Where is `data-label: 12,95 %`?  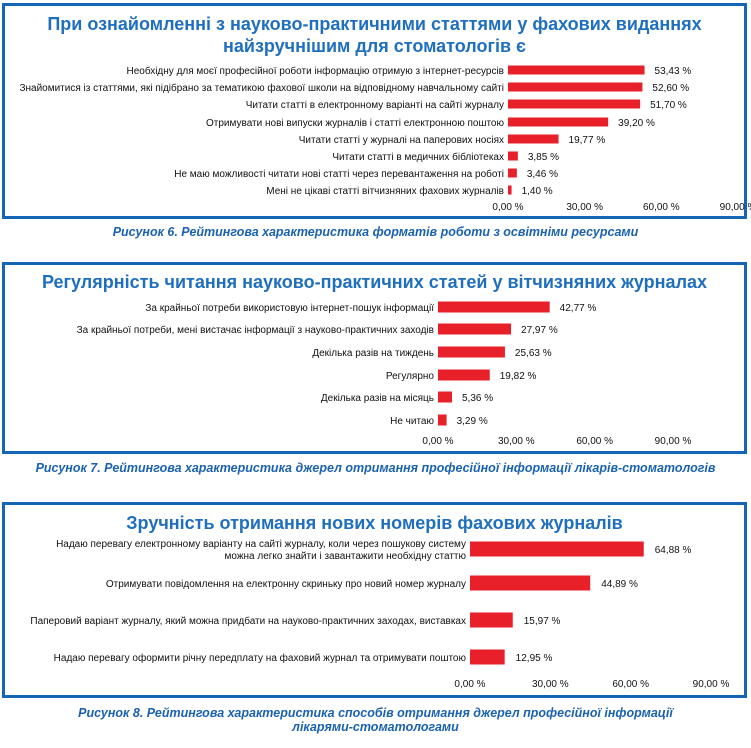 data-label: 12,95 % is located at coordinates (534, 658).